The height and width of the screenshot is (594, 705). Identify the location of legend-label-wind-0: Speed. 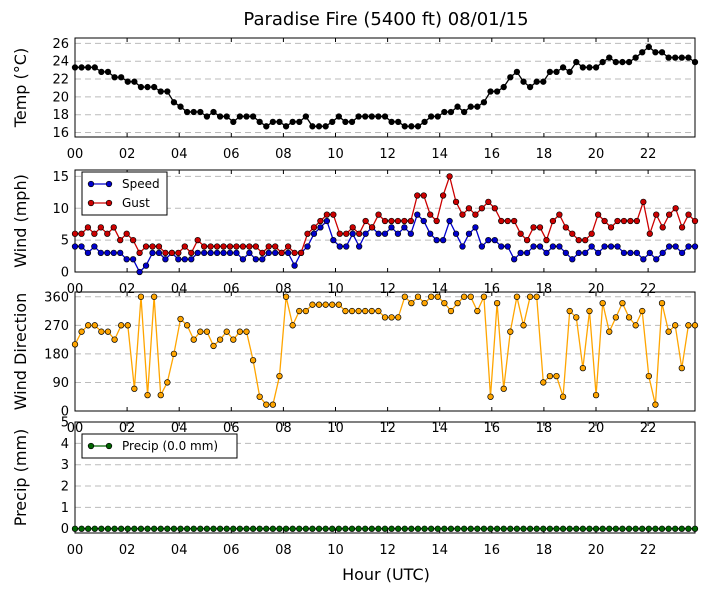
(141, 184).